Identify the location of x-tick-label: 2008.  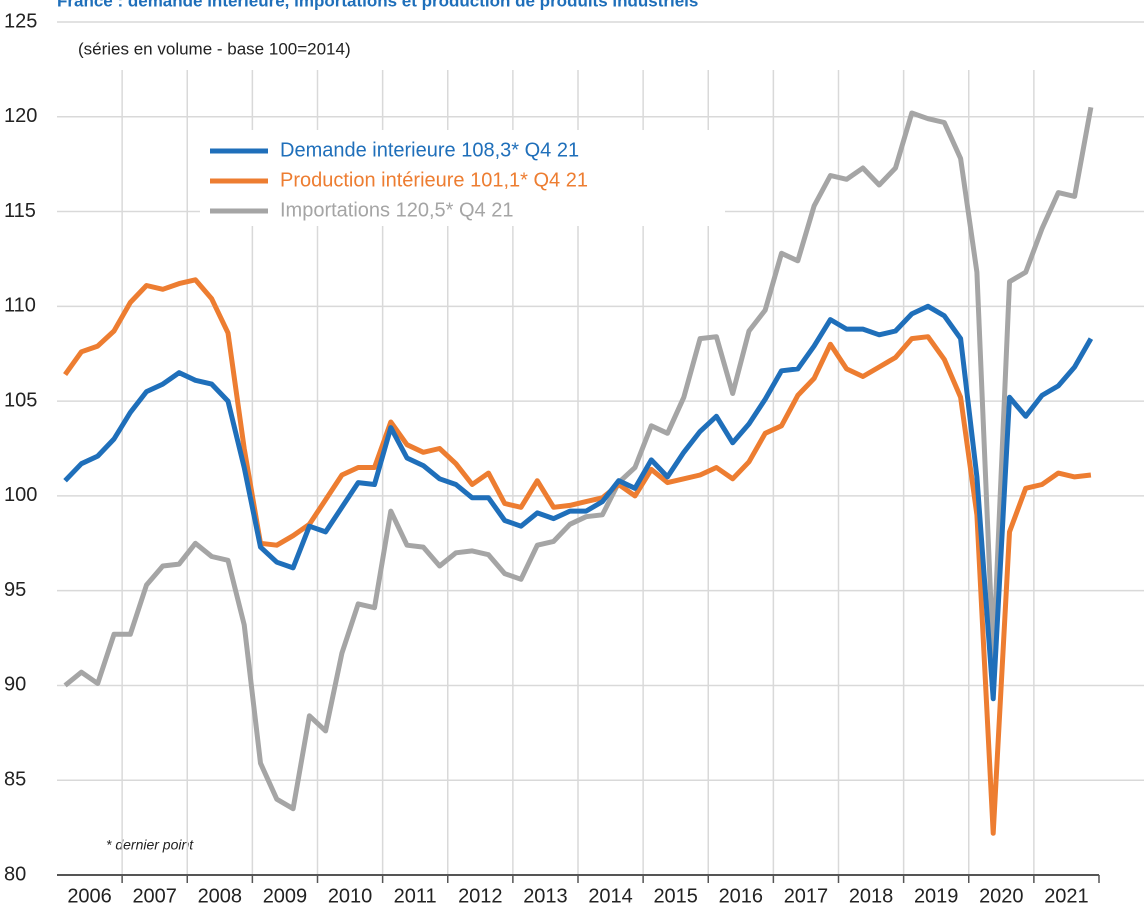
(220, 896).